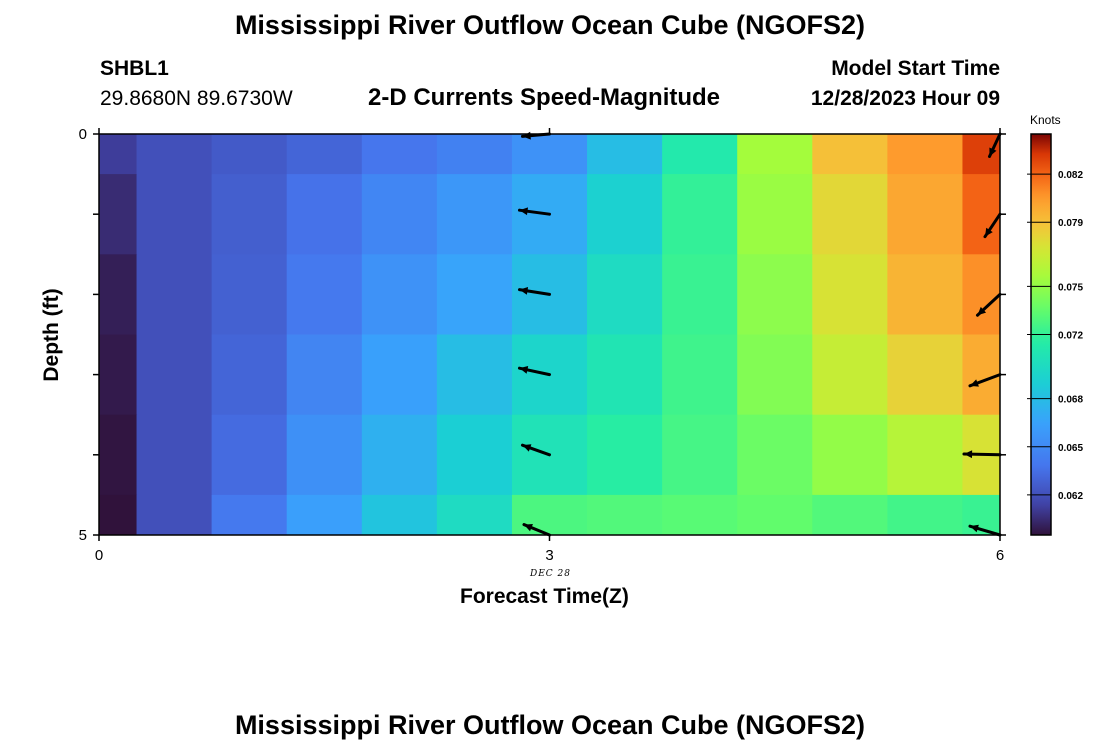 This screenshot has height=750, width=1100. Describe the element at coordinates (1070, 400) in the screenshot. I see `colorbar-tick-label: 0.068` at that location.